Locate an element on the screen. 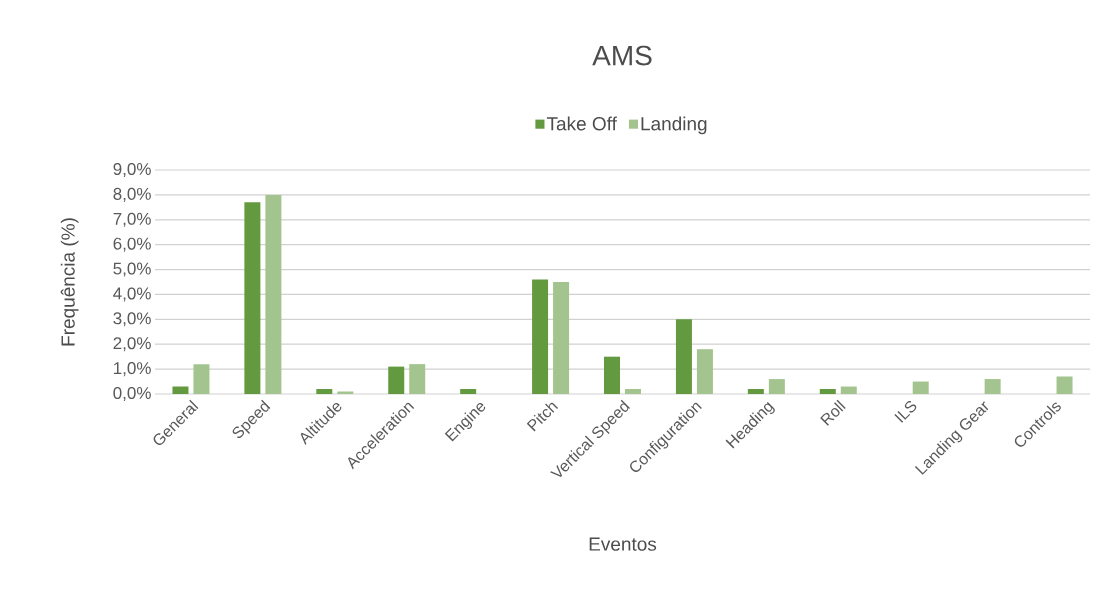  x-tick-label: Roll is located at coordinates (833, 412).